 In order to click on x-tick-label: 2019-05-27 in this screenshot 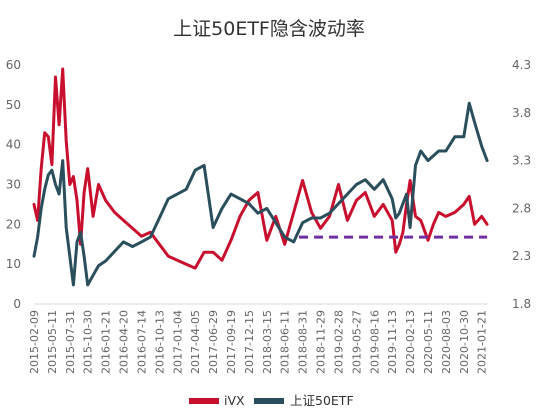, I will do `click(356, 342)`.